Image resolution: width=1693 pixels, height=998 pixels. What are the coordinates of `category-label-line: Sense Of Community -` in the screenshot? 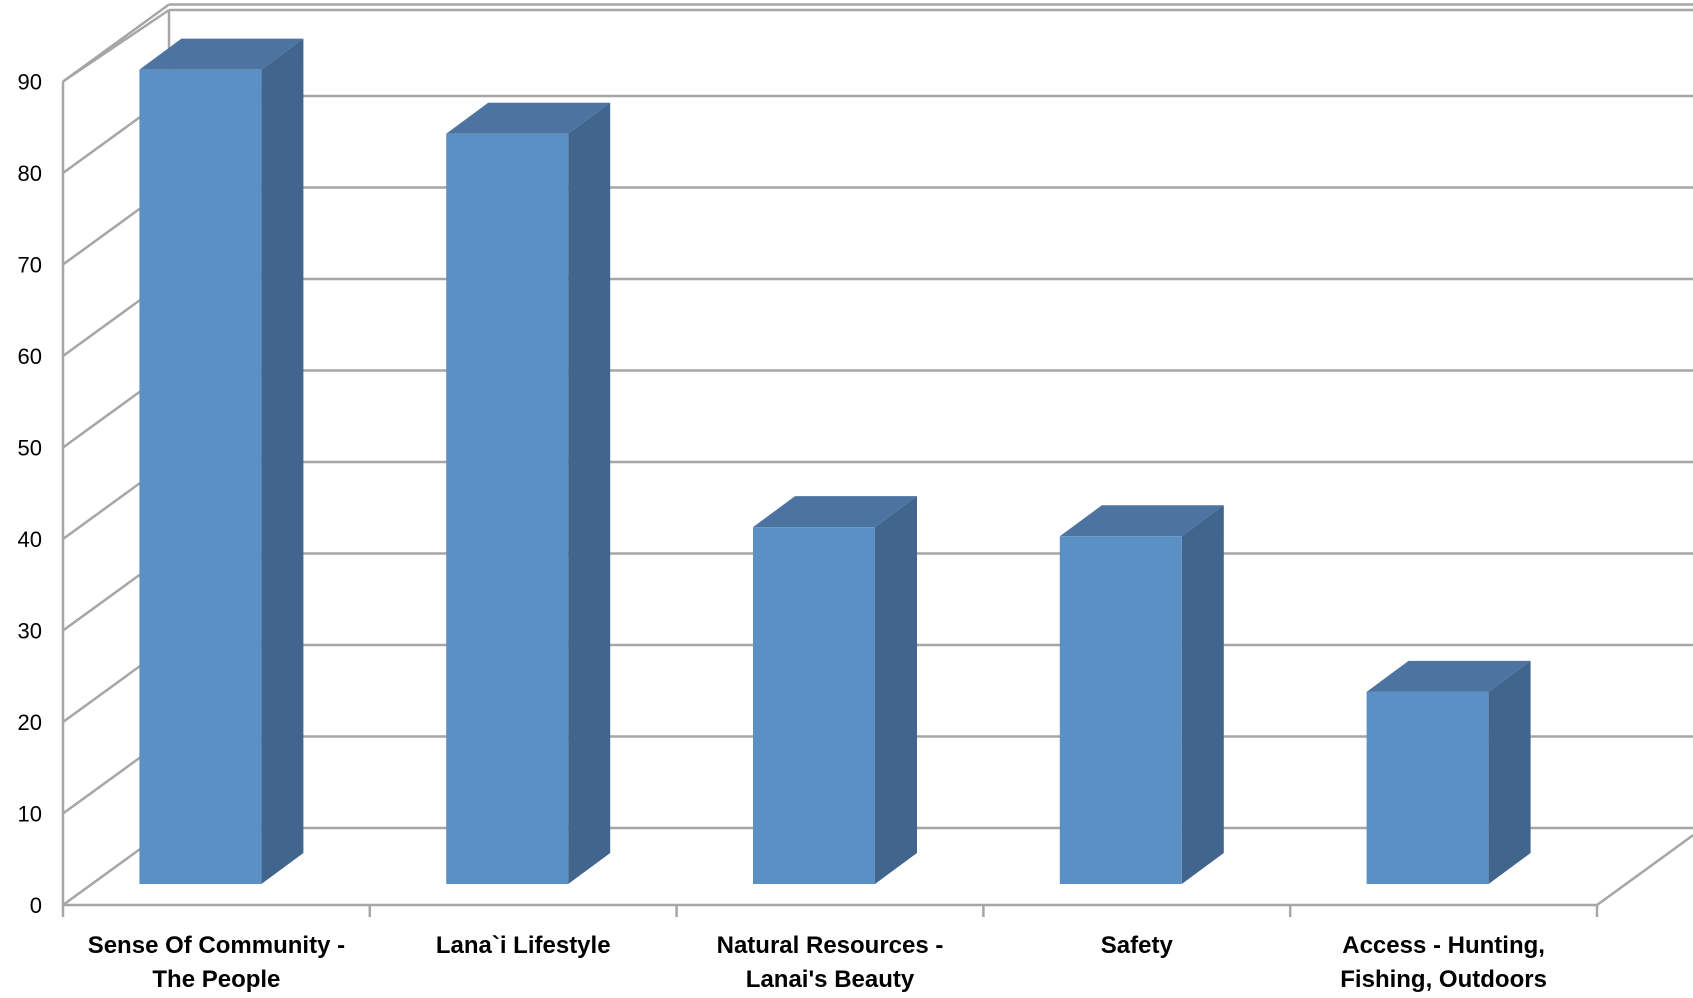 It's located at (216, 945).